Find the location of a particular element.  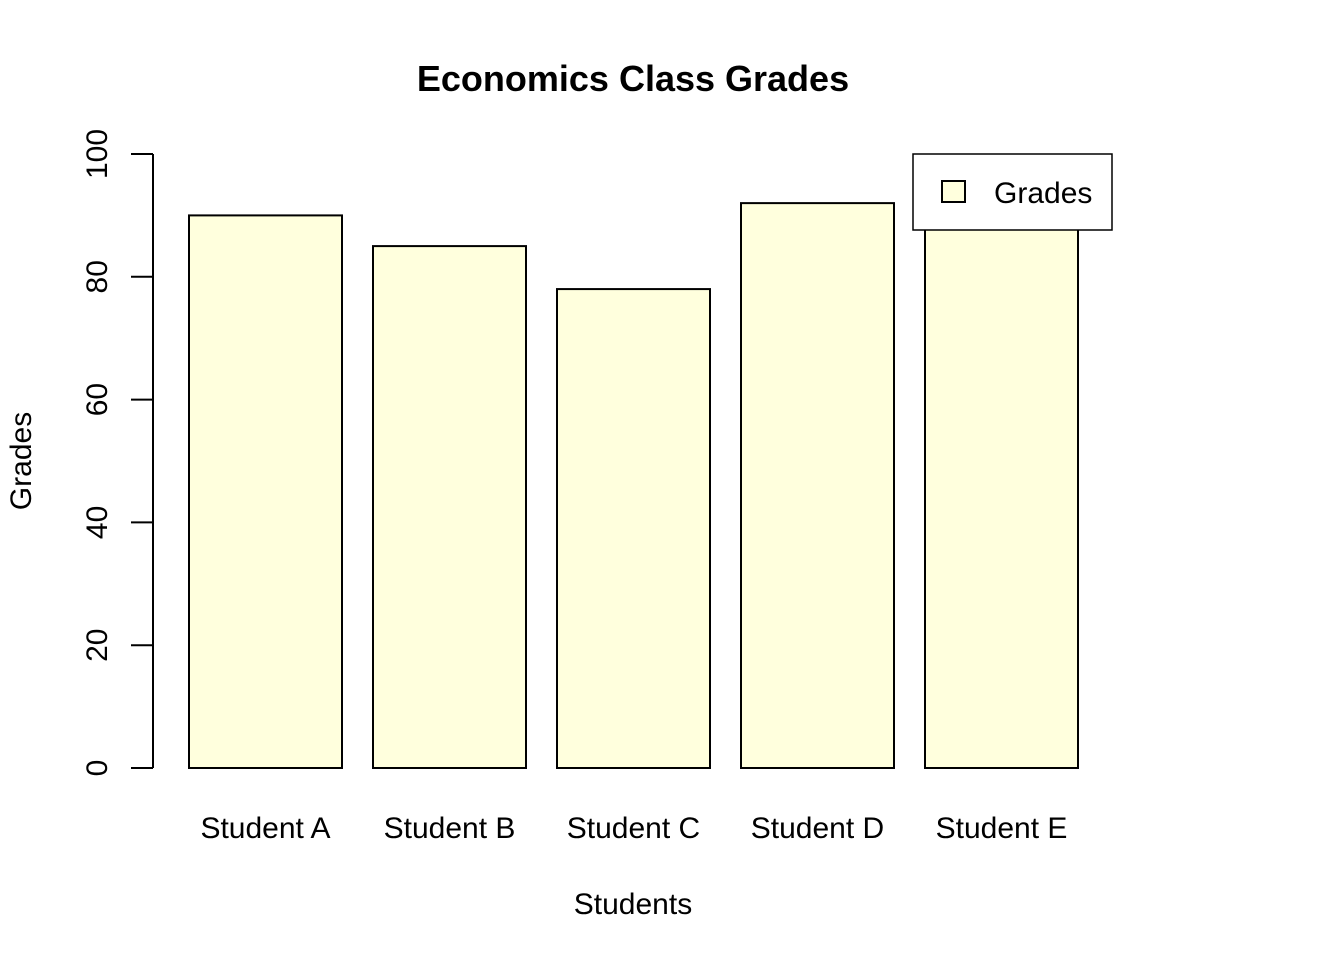

legend: Grades is located at coordinates (1012, 192).